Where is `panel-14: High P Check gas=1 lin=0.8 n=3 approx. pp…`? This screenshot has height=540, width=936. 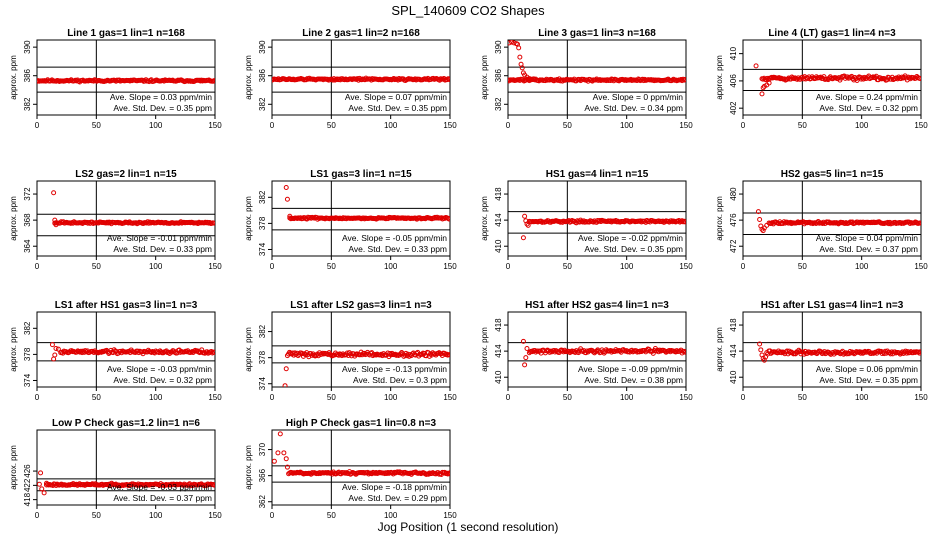 panel-14: High P Check gas=1 lin=0.8 n=3 approx. pp… is located at coordinates (350, 469).